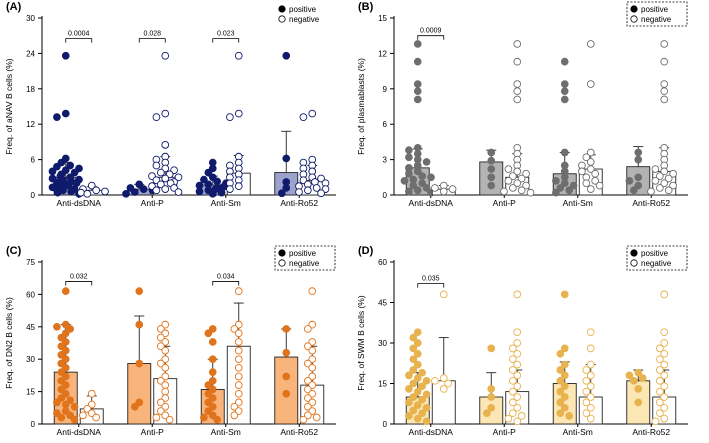  What do you see at coordinates (385, 160) in the screenshot?
I see `y-tick-label: 3` at bounding box center [385, 160].